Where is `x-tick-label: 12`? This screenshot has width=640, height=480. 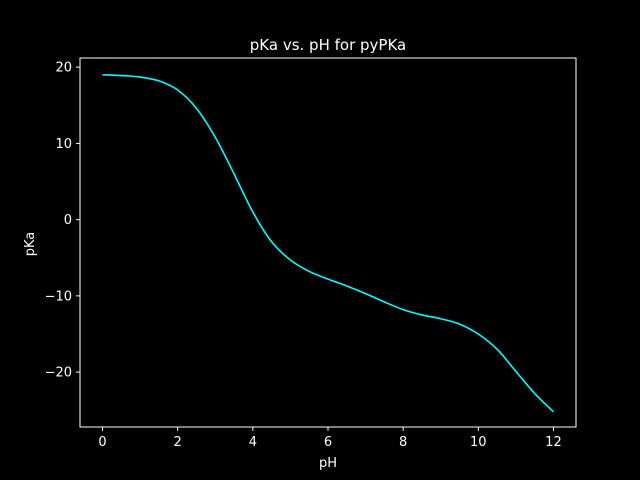
x-tick-label: 12 is located at coordinates (553, 442).